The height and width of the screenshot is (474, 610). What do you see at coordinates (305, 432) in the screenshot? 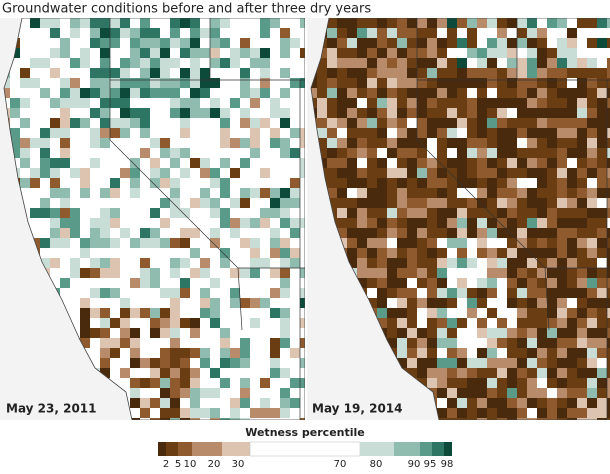
I see `legend-title: Wetness percentile` at bounding box center [305, 432].